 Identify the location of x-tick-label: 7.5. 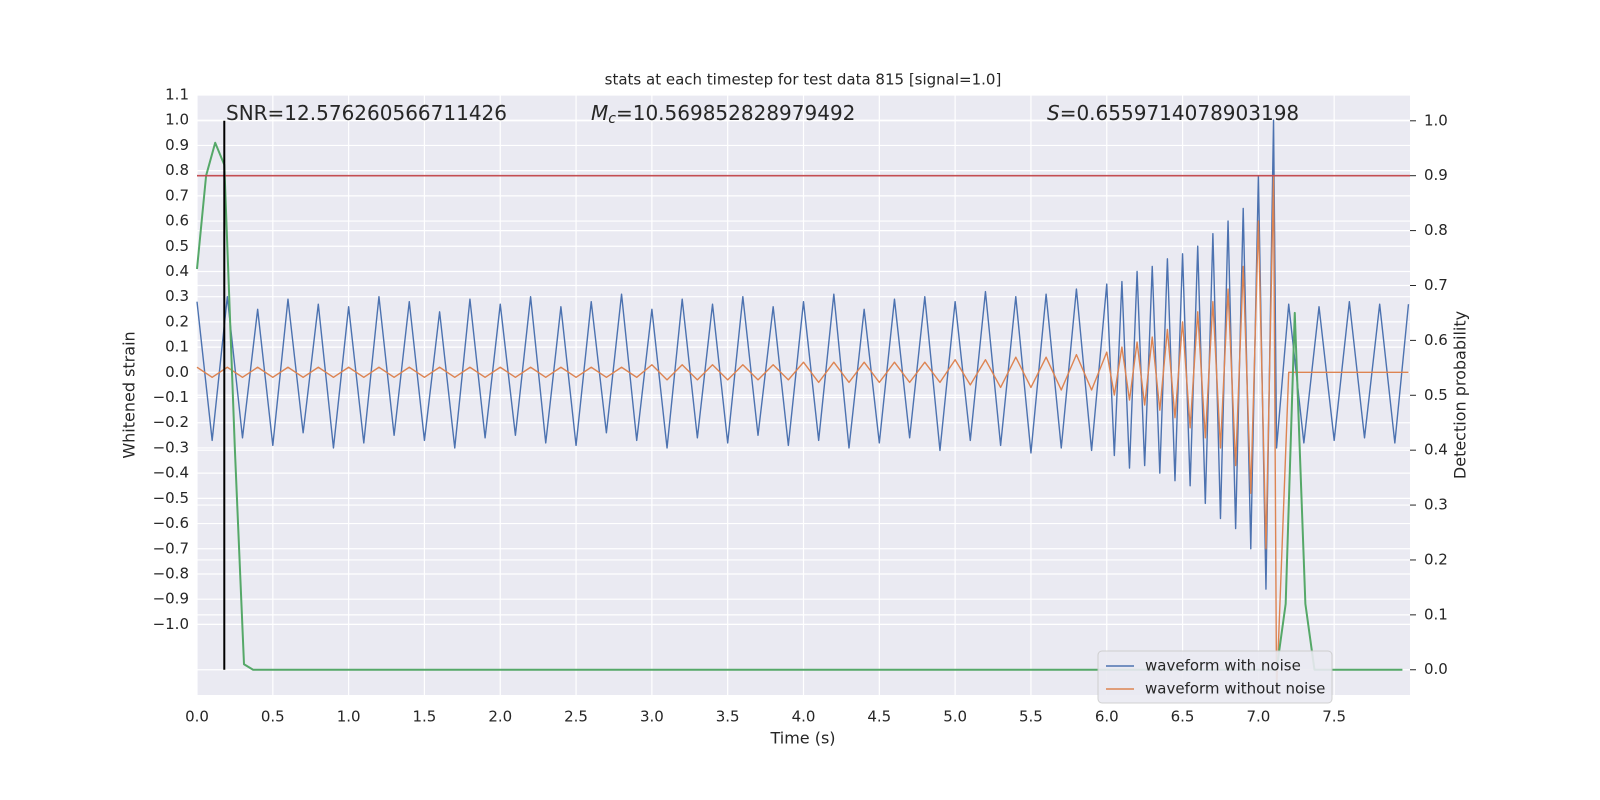
(1334, 717).